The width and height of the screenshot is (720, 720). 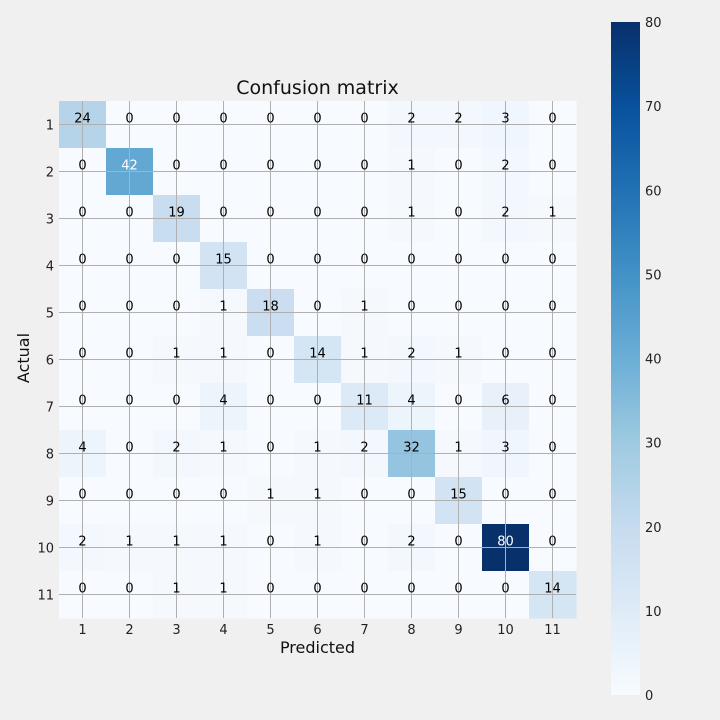 What do you see at coordinates (50, 455) in the screenshot?
I see `y-tick-label: 8` at bounding box center [50, 455].